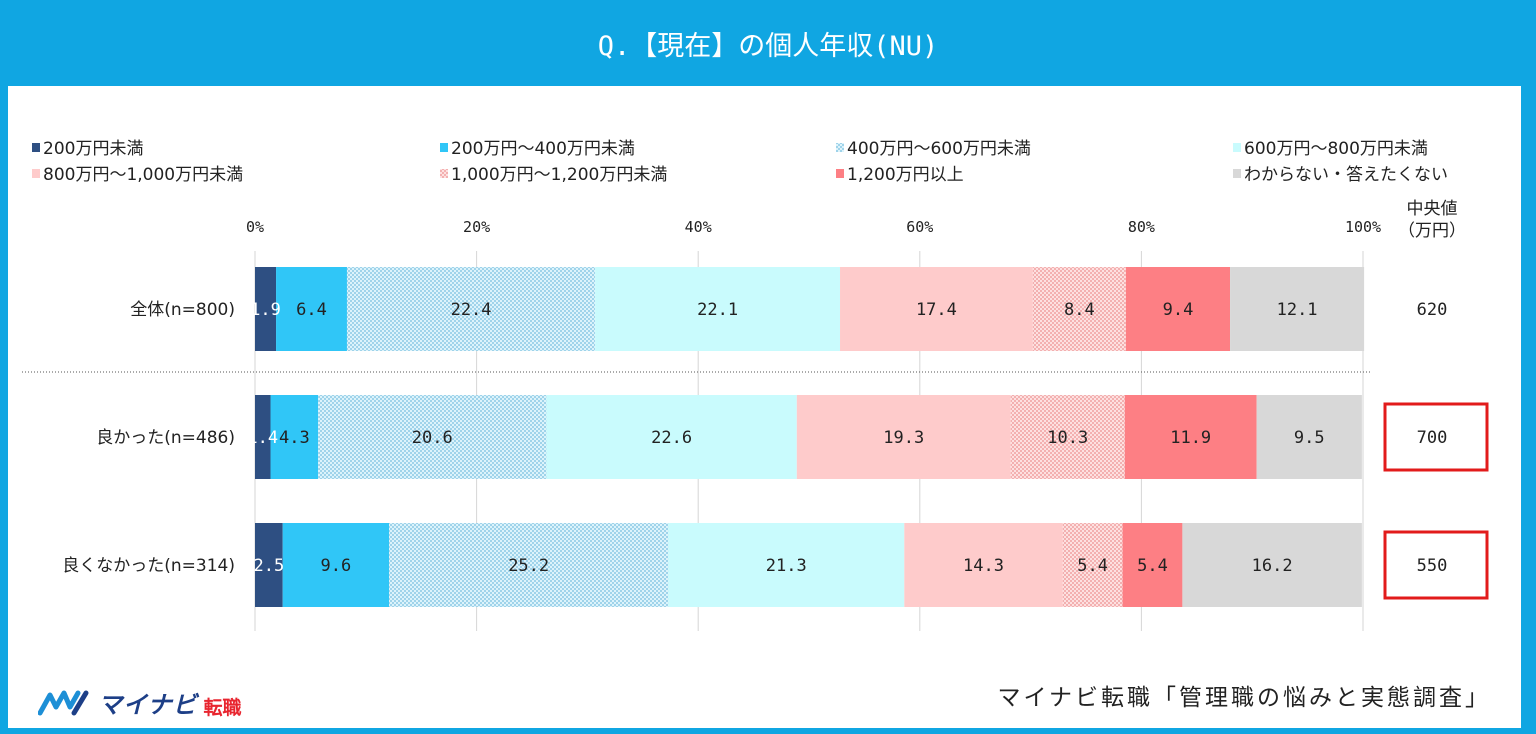 The image size is (1536, 734). I want to click on data-label: 22.1, so click(717, 310).